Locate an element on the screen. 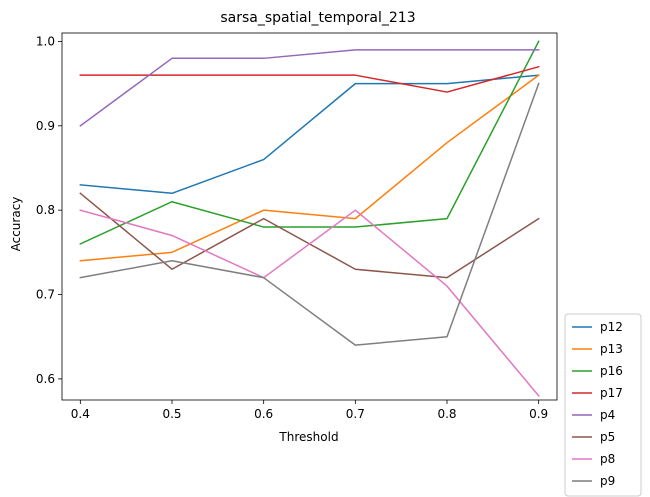 The width and height of the screenshot is (650, 497). legend-label-p4: p4 is located at coordinates (607, 415).